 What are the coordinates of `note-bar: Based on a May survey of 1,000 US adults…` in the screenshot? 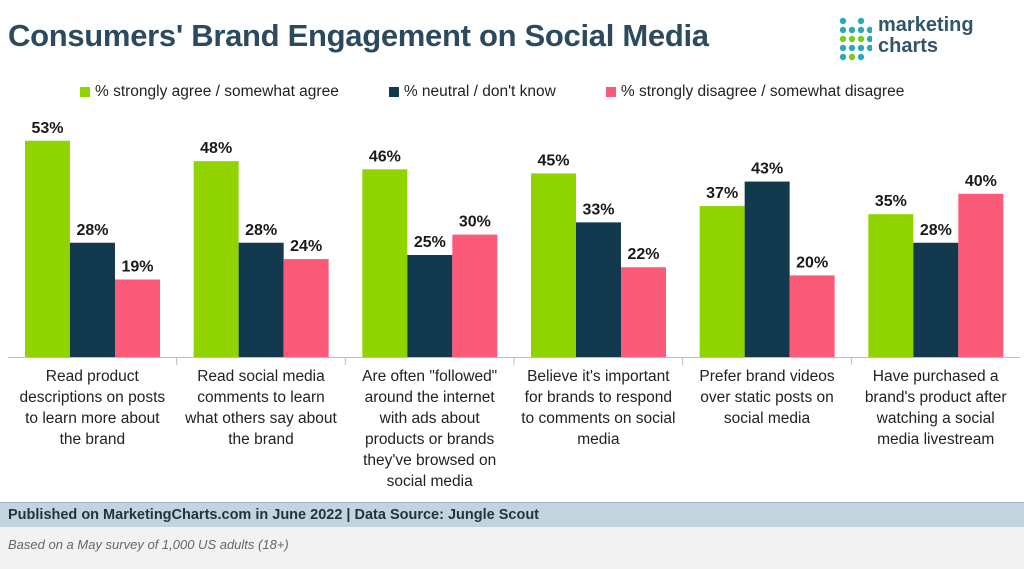 It's located at (512, 548).